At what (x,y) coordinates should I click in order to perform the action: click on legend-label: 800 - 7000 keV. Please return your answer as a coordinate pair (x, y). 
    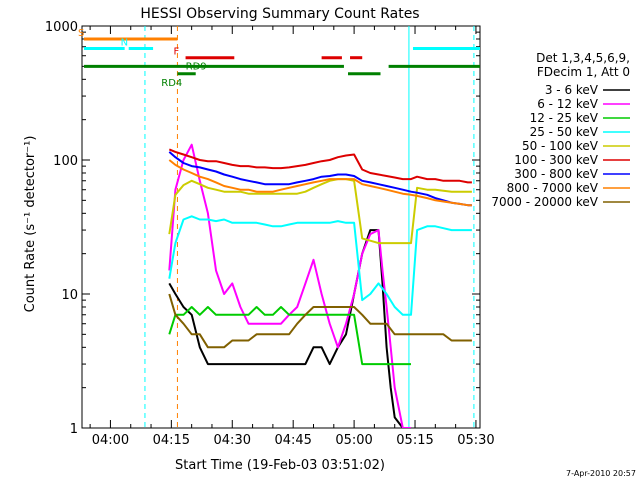
    Looking at the image, I should click on (553, 188).